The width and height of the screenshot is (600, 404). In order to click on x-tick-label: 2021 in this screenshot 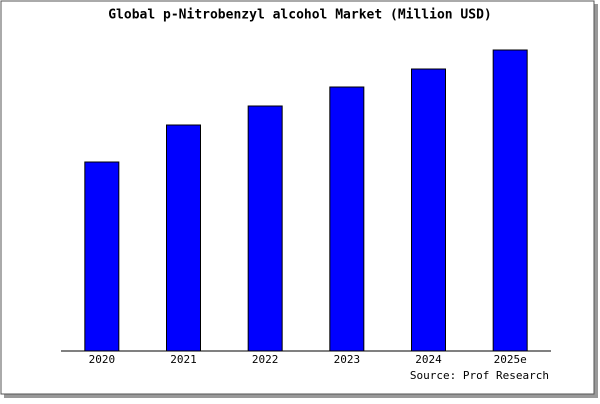, I will do `click(183, 359)`.